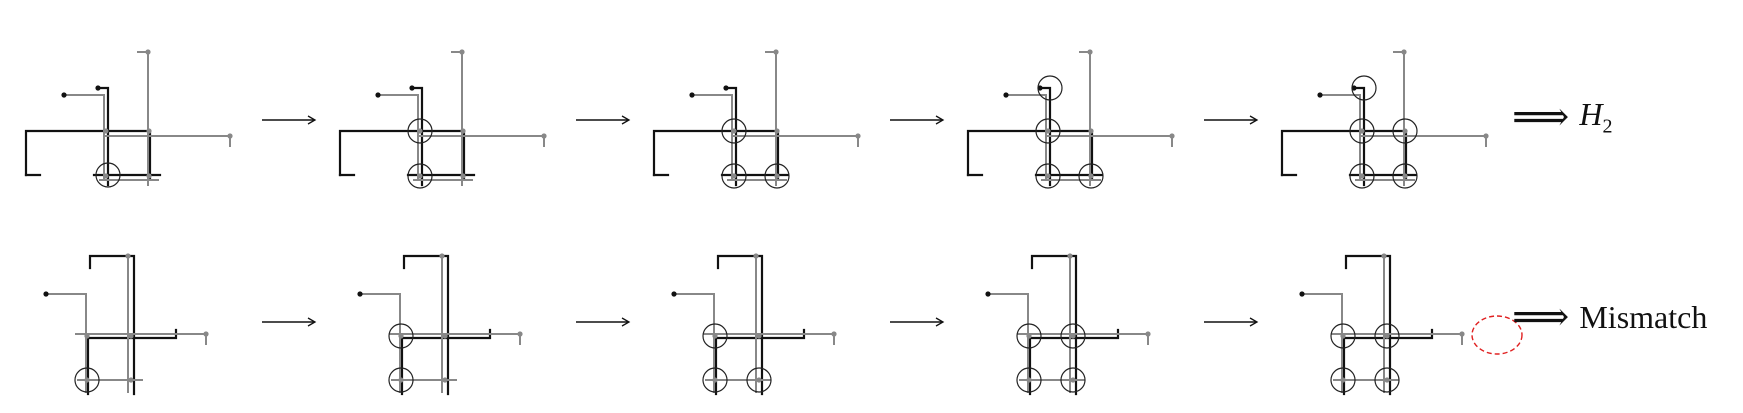 The width and height of the screenshot is (1743, 413). What do you see at coordinates (1607, 126) in the screenshot?
I see `result-label-subscript: 2` at bounding box center [1607, 126].